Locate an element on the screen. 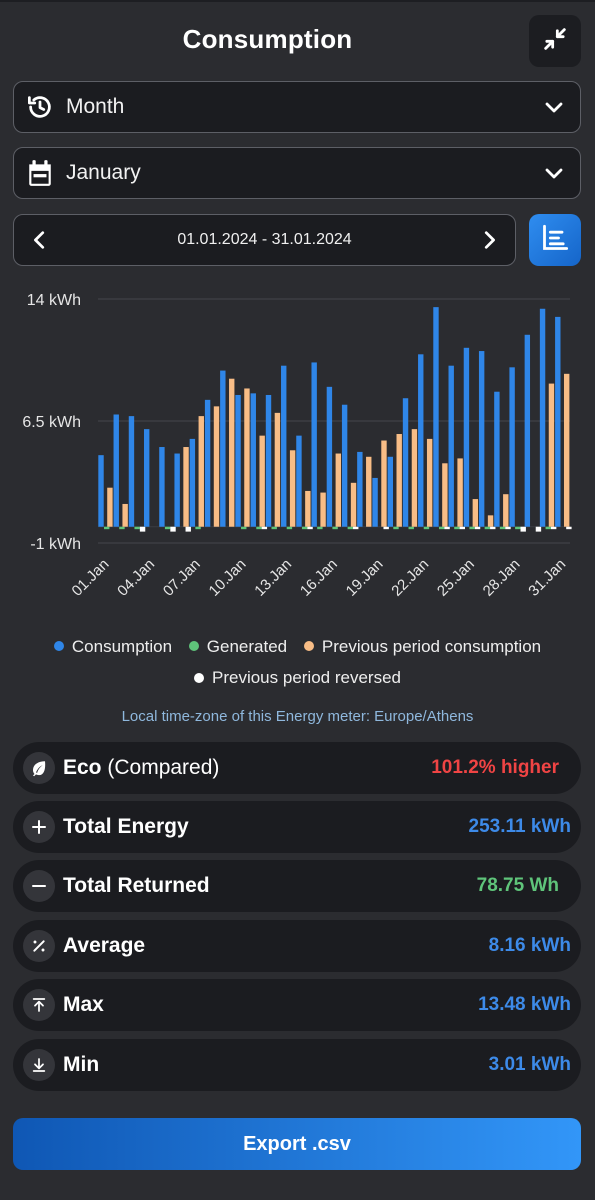 This screenshot has width=595, height=1200. period-select-value: Month is located at coordinates (95, 106).